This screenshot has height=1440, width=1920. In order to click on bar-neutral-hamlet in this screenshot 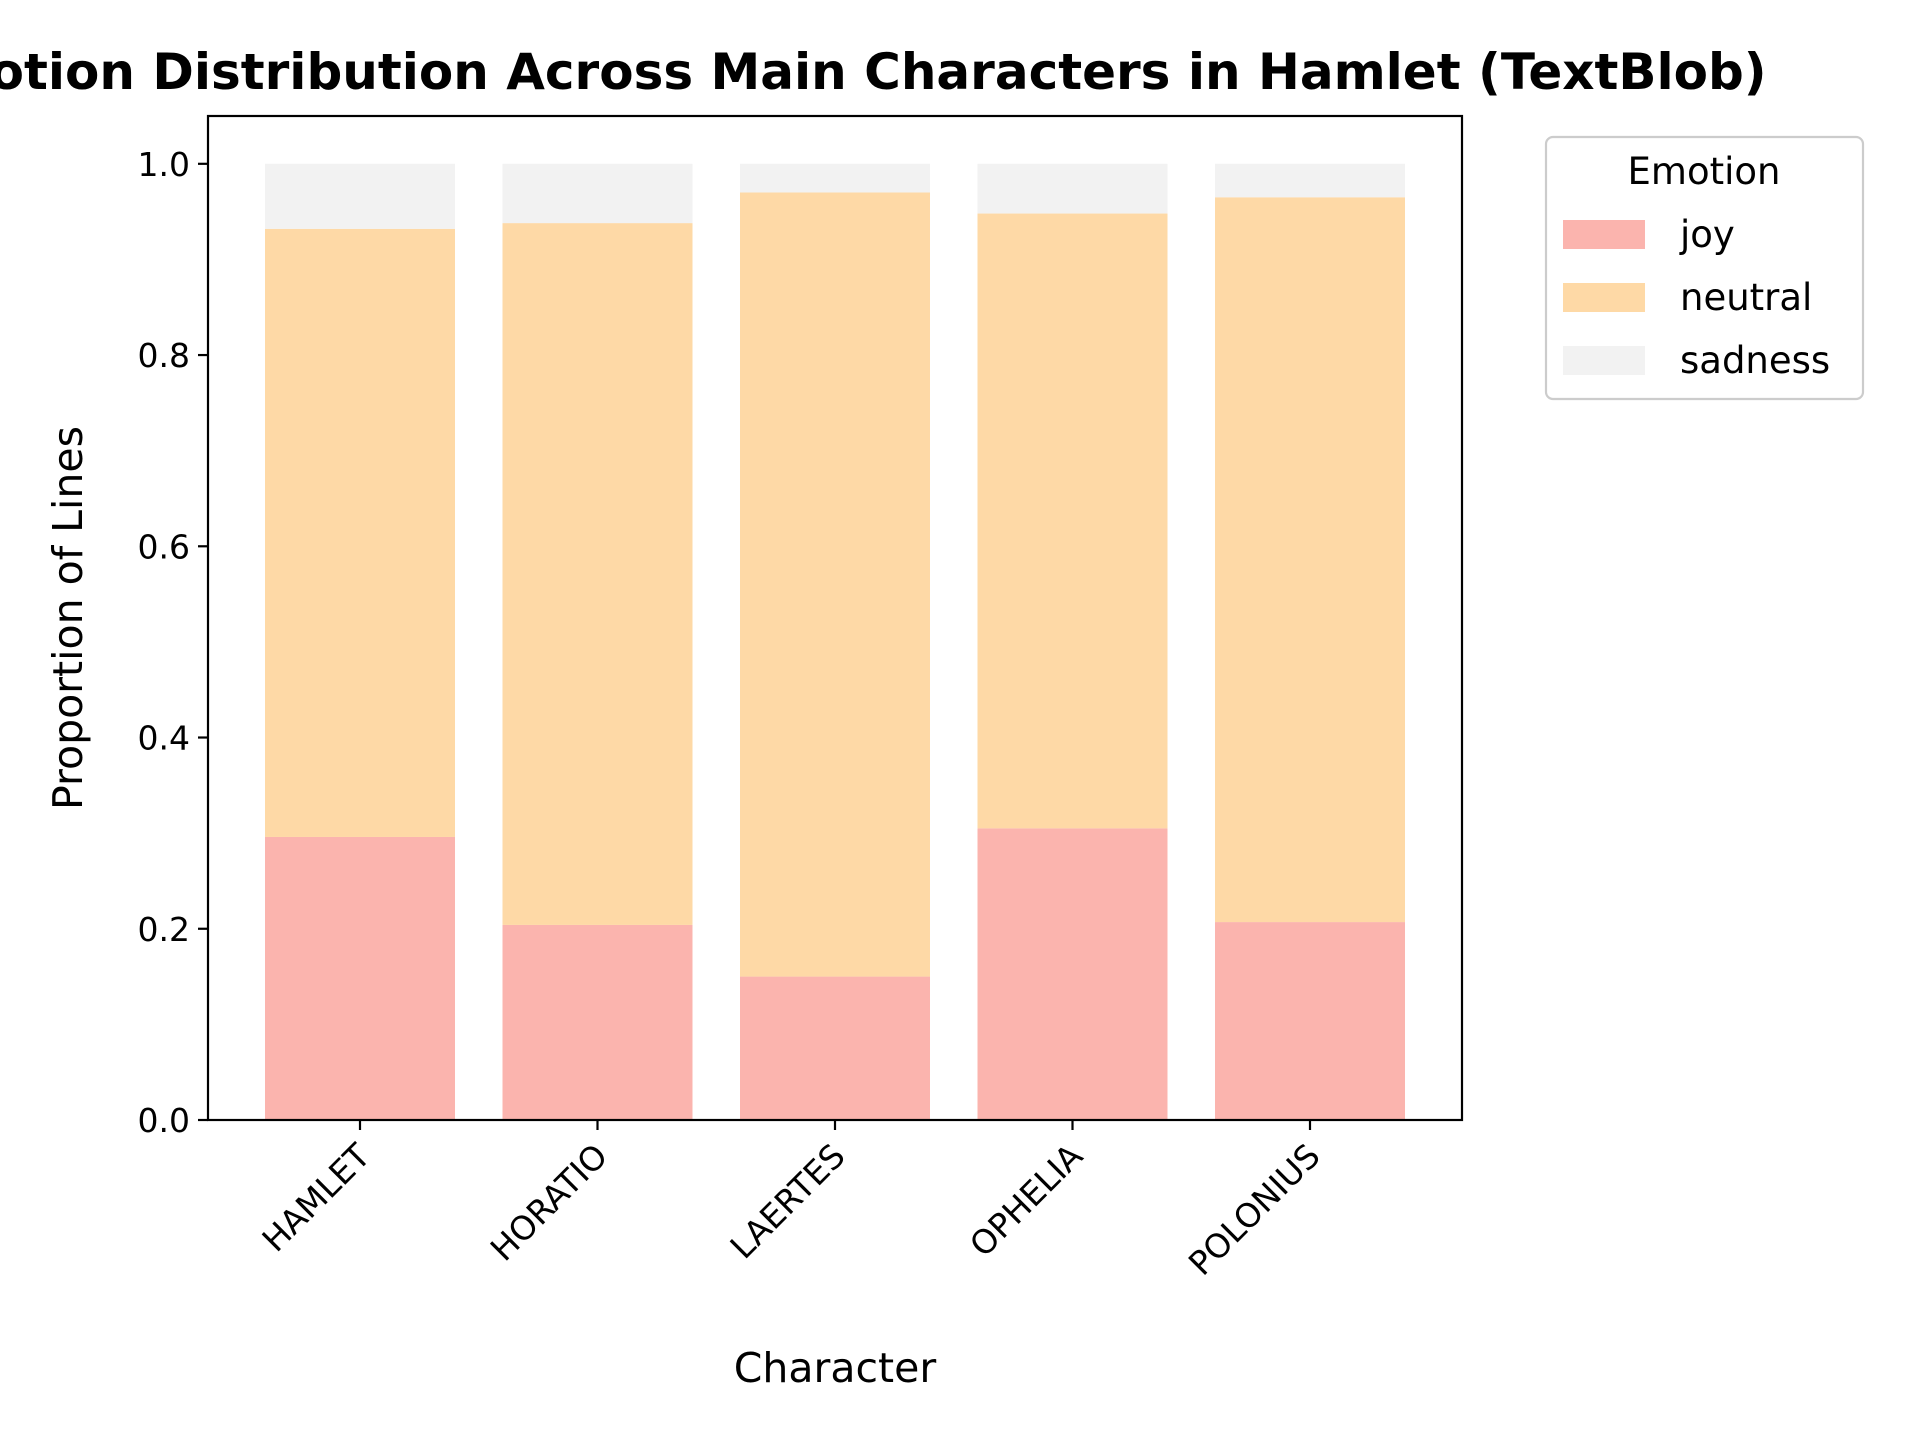, I will do `click(360, 532)`.